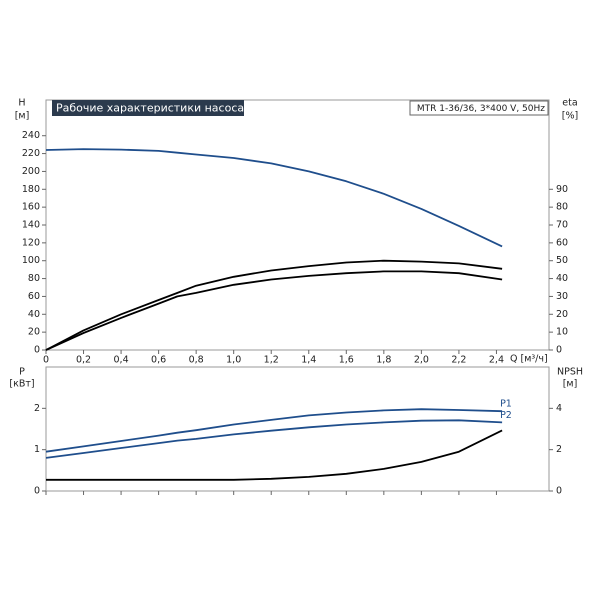  Describe the element at coordinates (34, 278) in the screenshot. I see `y-tick-label: 80` at that location.